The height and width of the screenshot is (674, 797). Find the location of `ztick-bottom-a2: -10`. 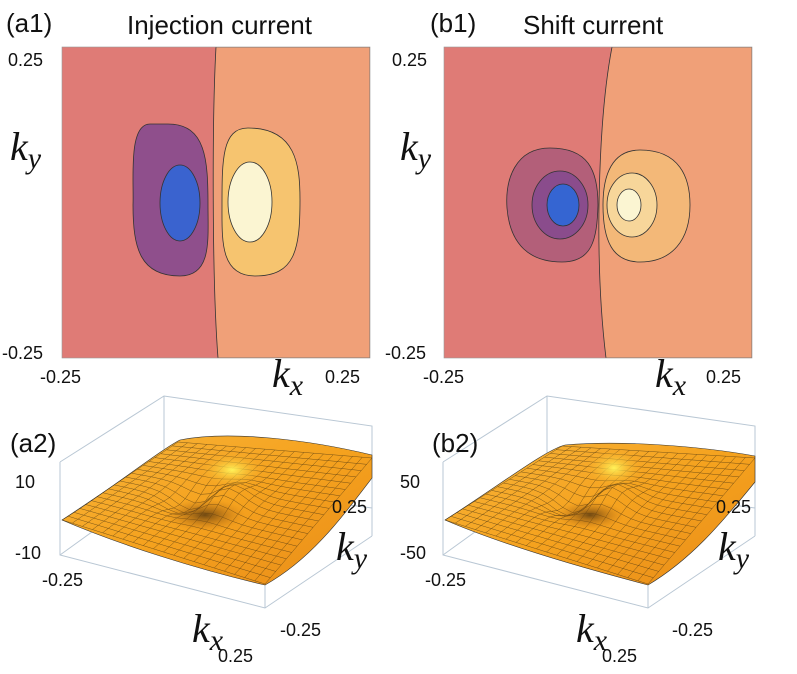

ztick-bottom-a2: -10 is located at coordinates (28, 553).